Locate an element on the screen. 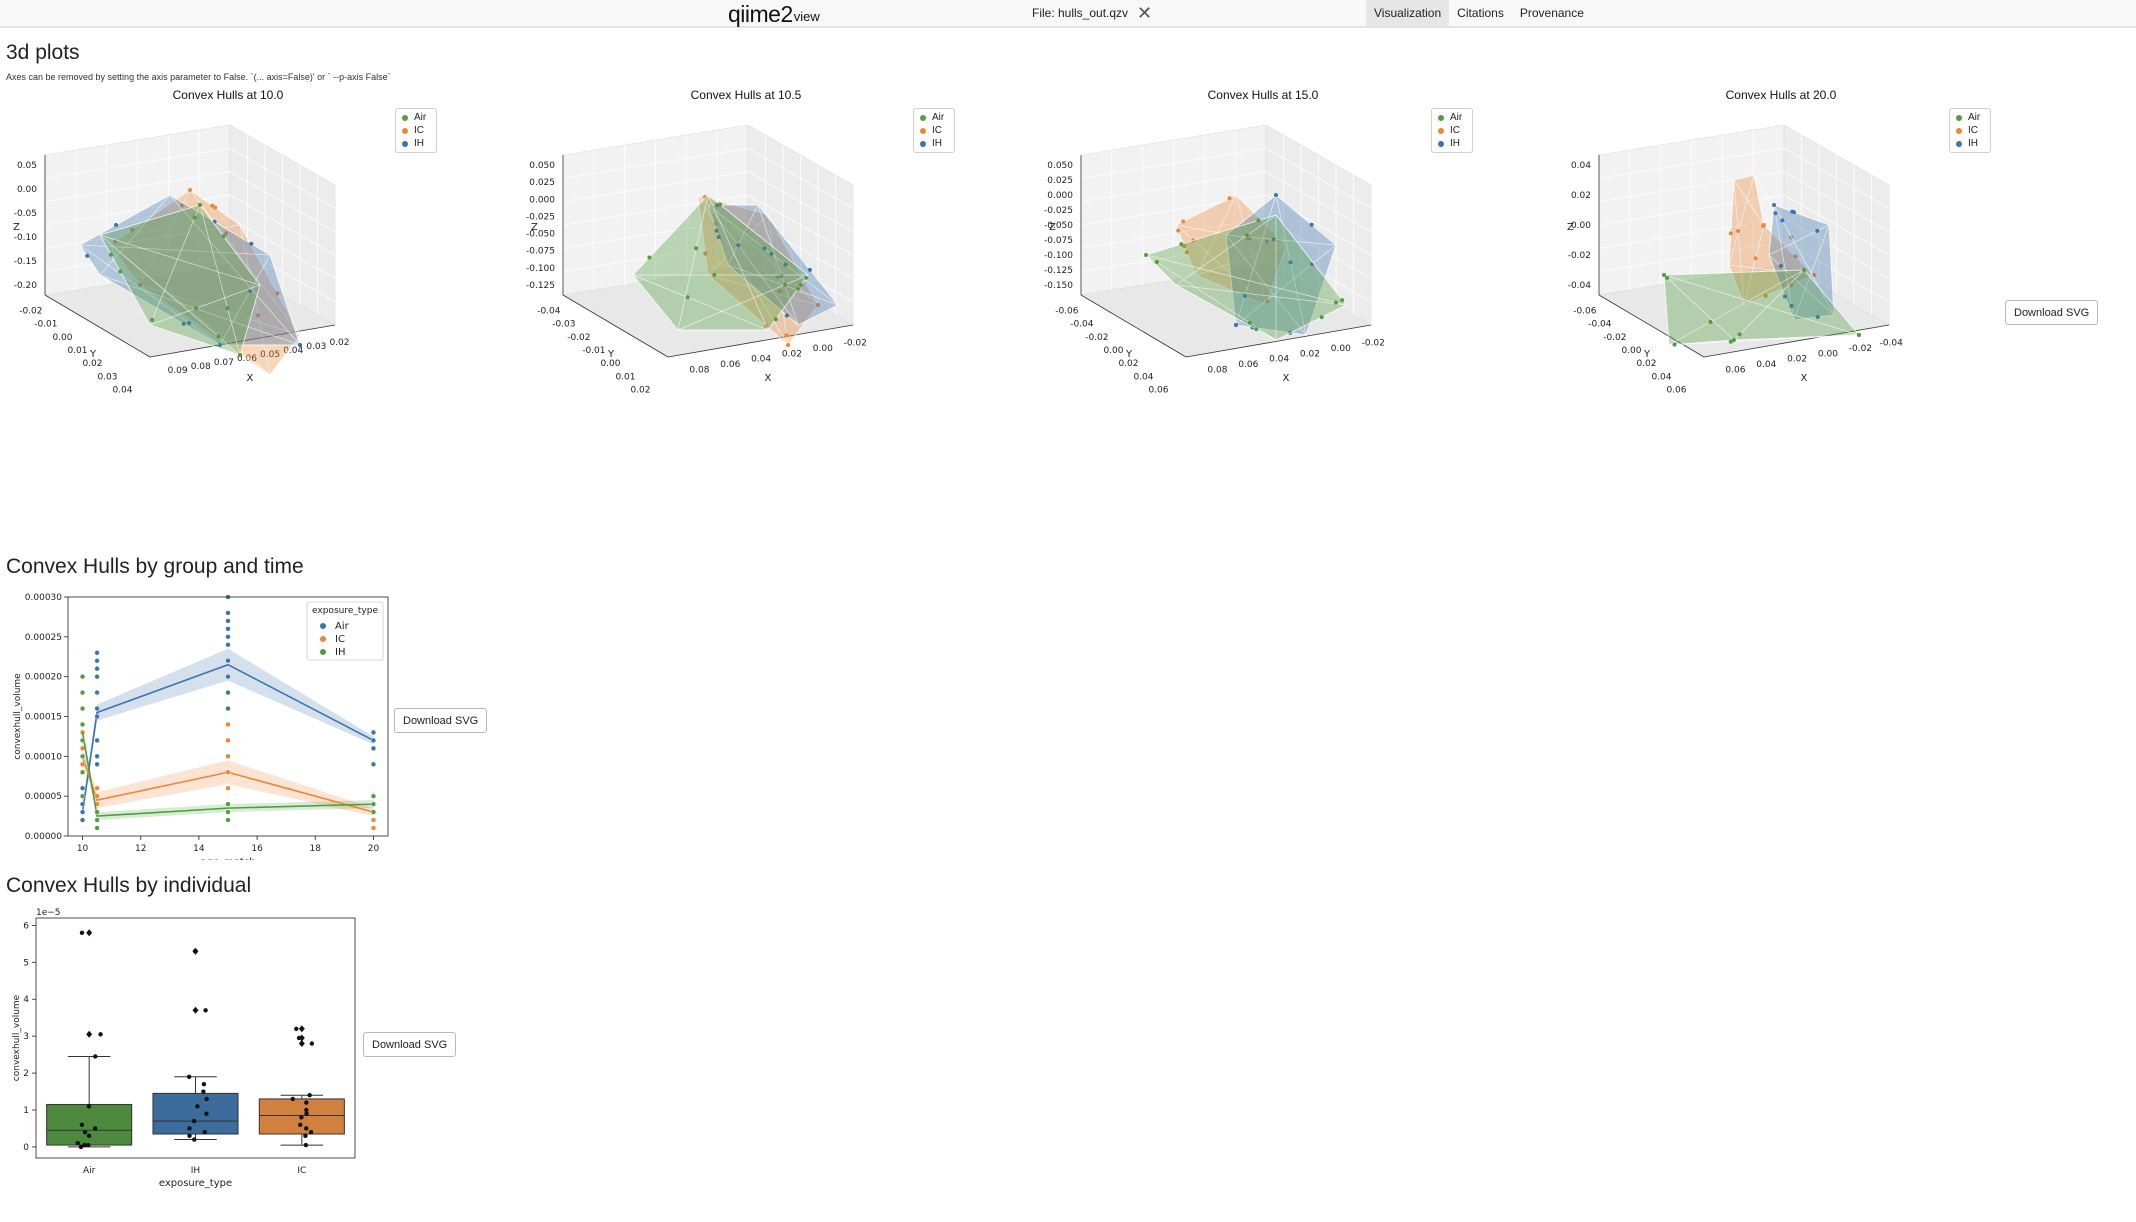 This screenshot has width=2136, height=1222. x-tick-label: 0.09 is located at coordinates (178, 371).